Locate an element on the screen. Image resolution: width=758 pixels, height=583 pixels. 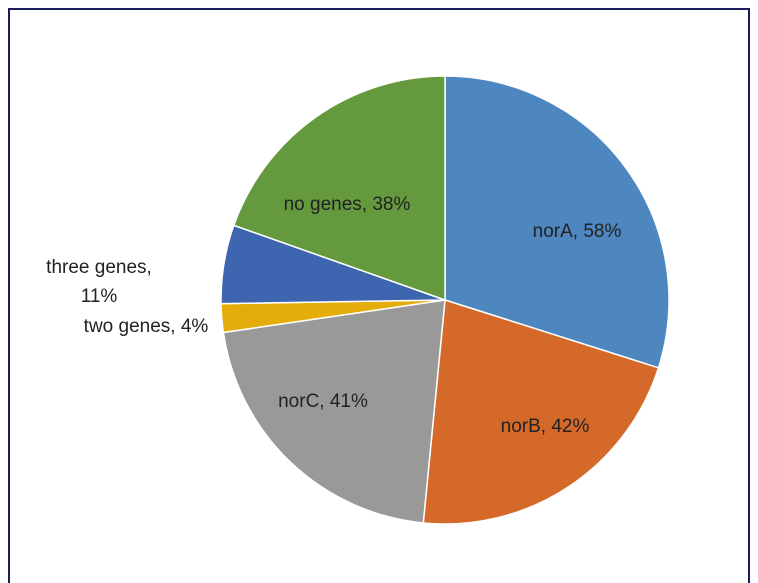
data-label: two genes, 4% is located at coordinates (146, 326).